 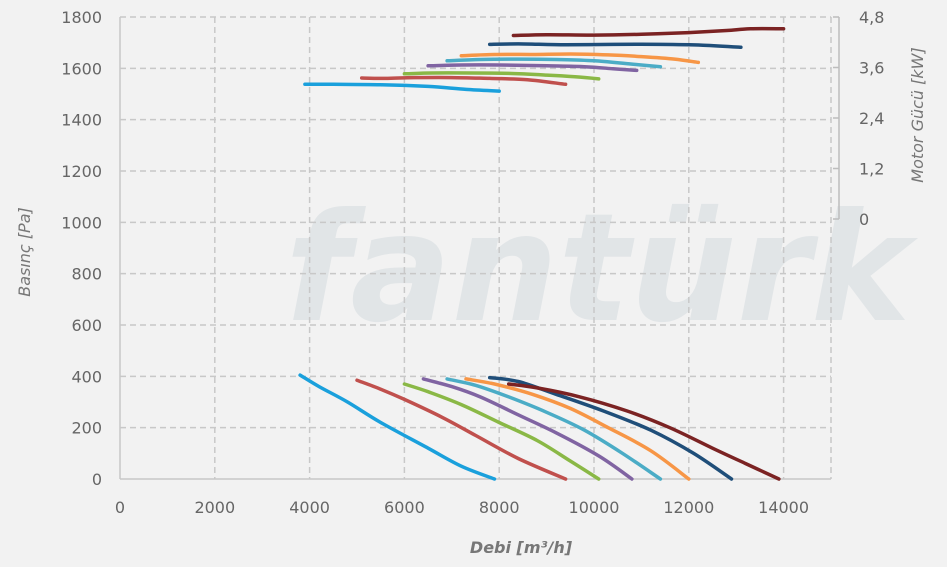 What do you see at coordinates (214, 507) in the screenshot?
I see `x-tick-label: 2000` at bounding box center [214, 507].